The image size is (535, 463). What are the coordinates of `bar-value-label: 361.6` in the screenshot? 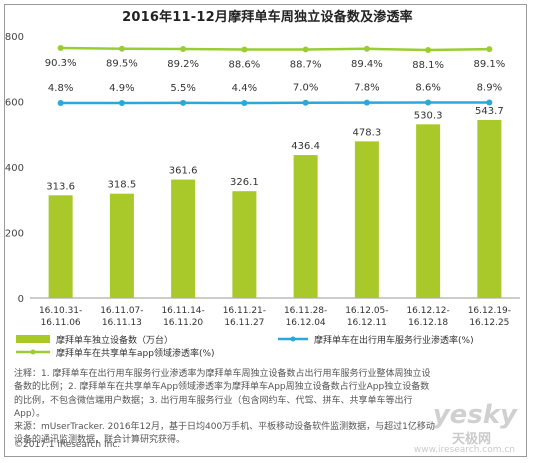 It's located at (183, 171).